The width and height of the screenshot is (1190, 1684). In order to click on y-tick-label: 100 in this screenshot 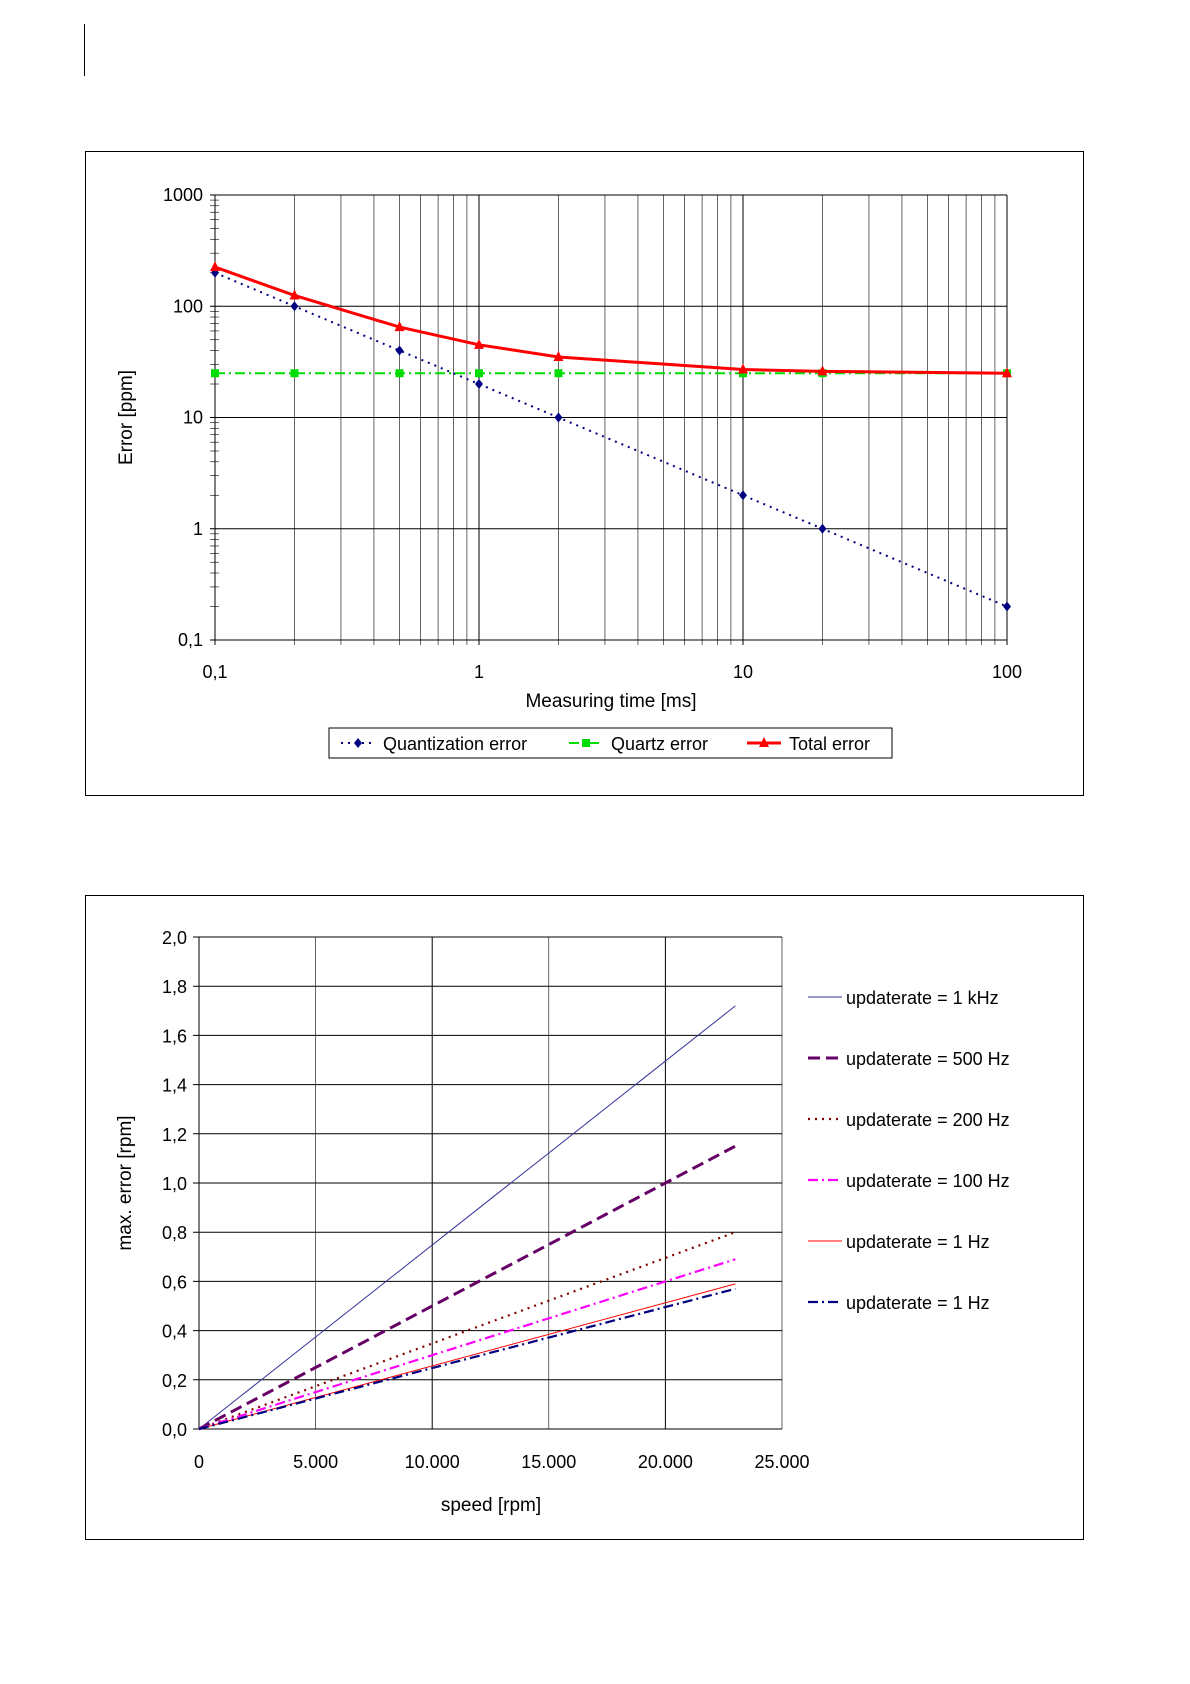, I will do `click(188, 306)`.